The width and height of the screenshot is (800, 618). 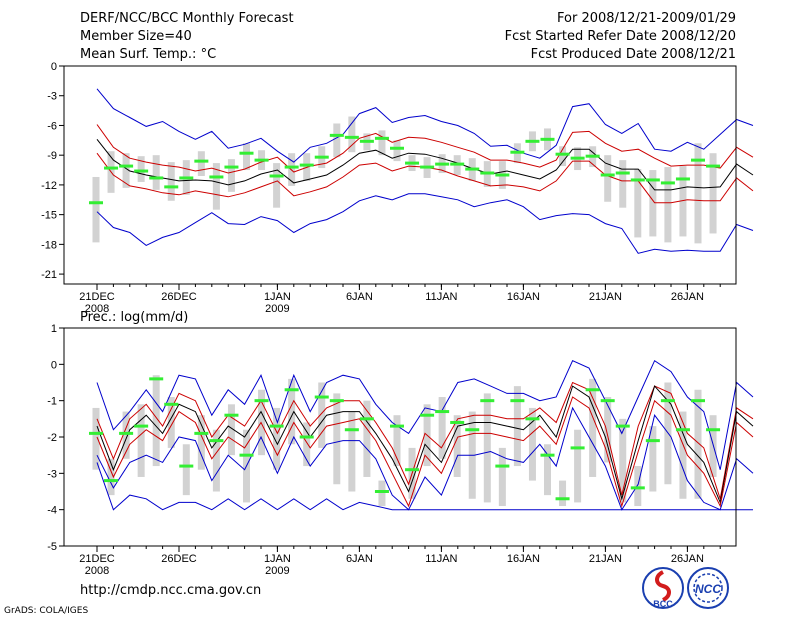 I want to click on y-tick-label: -18, so click(x=49, y=245).